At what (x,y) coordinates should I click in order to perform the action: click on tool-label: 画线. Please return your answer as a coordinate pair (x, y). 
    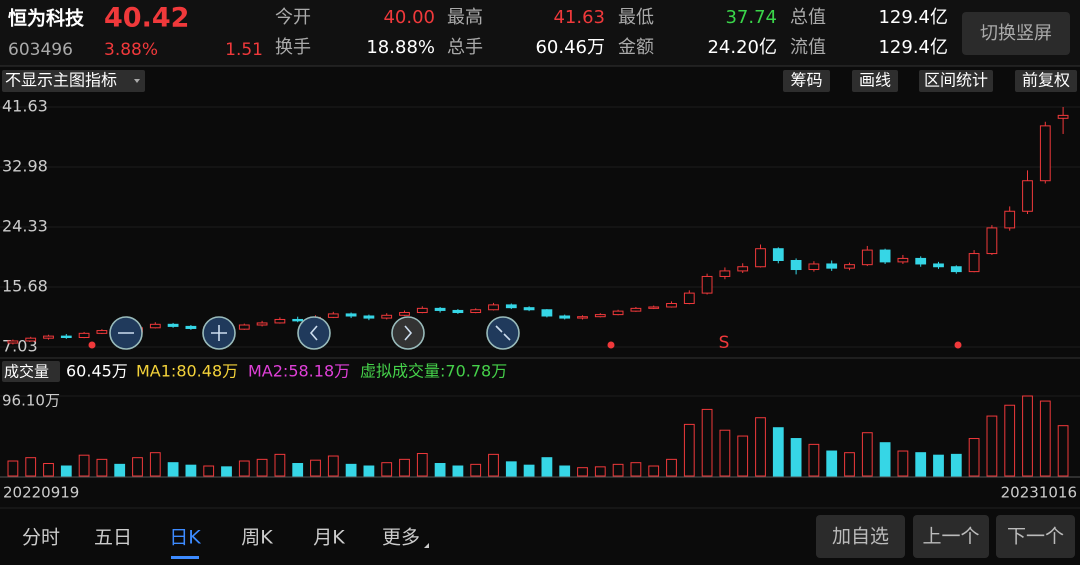
    Looking at the image, I should click on (875, 80).